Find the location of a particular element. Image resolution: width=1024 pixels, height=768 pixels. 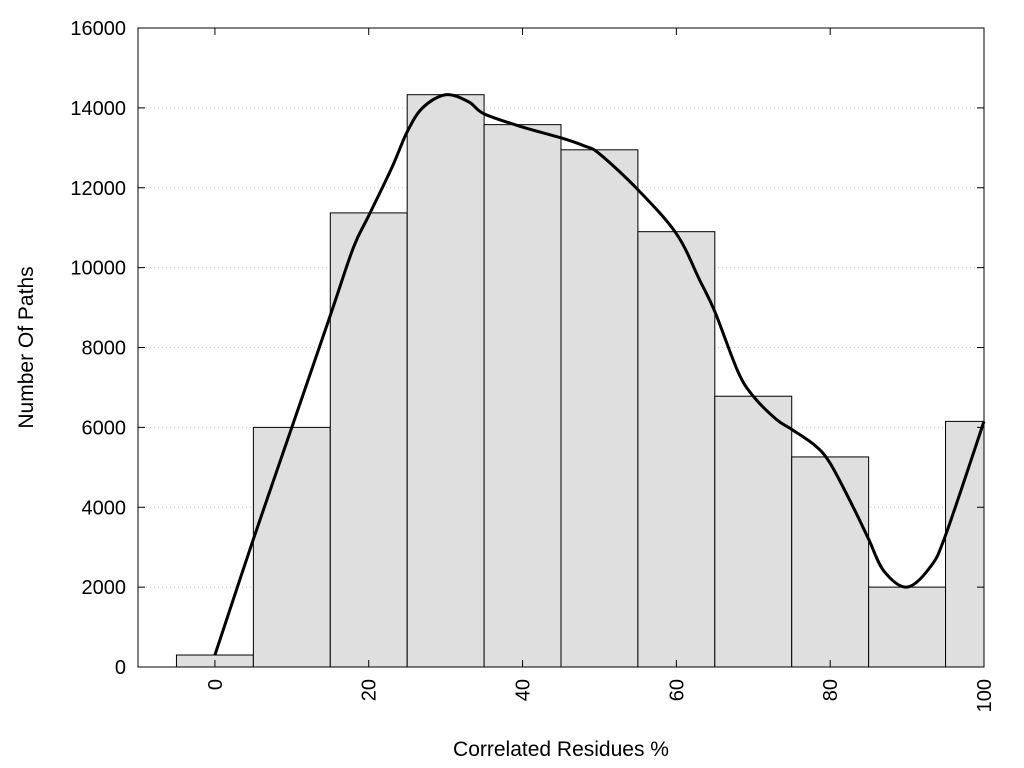

x-tick-label: 100 is located at coordinates (985, 695).